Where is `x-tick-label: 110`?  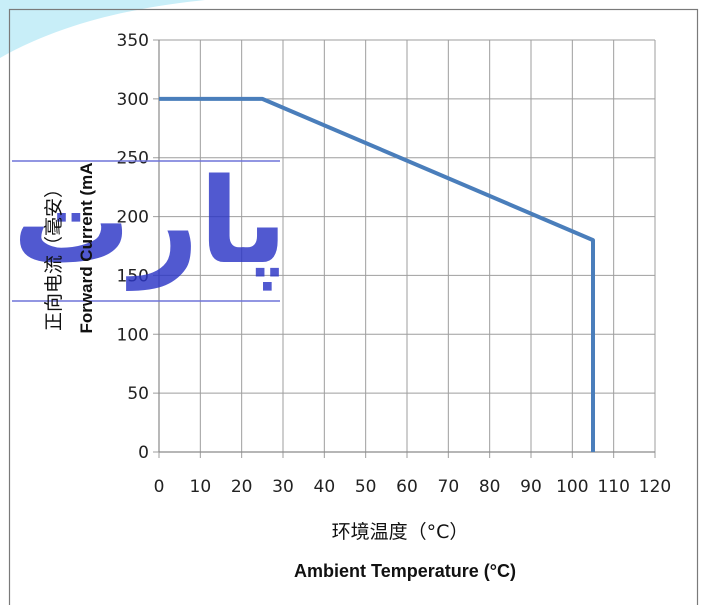 x-tick-label: 110 is located at coordinates (613, 487).